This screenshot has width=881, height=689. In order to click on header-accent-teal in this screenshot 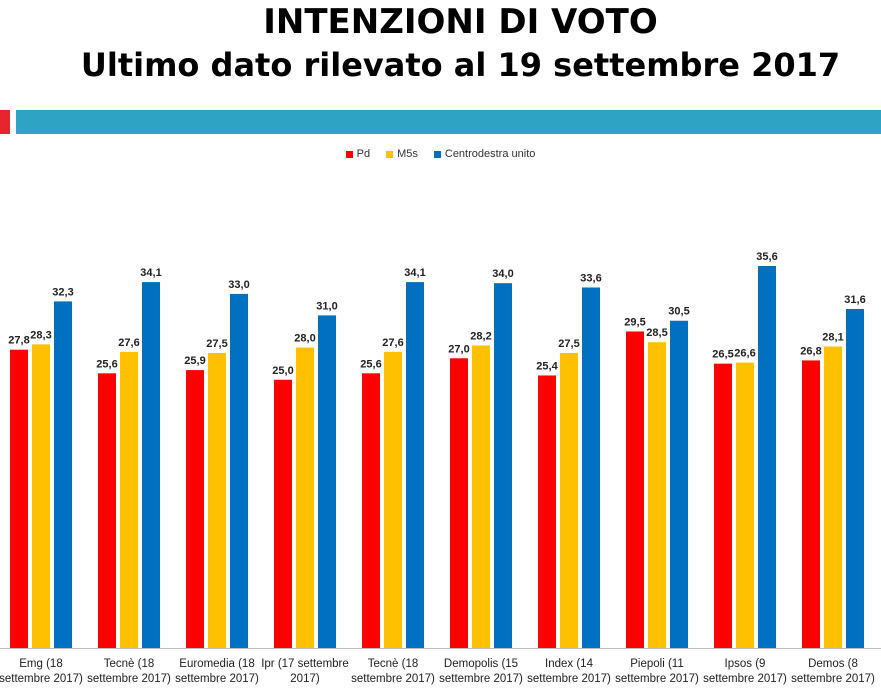, I will do `click(448, 122)`.